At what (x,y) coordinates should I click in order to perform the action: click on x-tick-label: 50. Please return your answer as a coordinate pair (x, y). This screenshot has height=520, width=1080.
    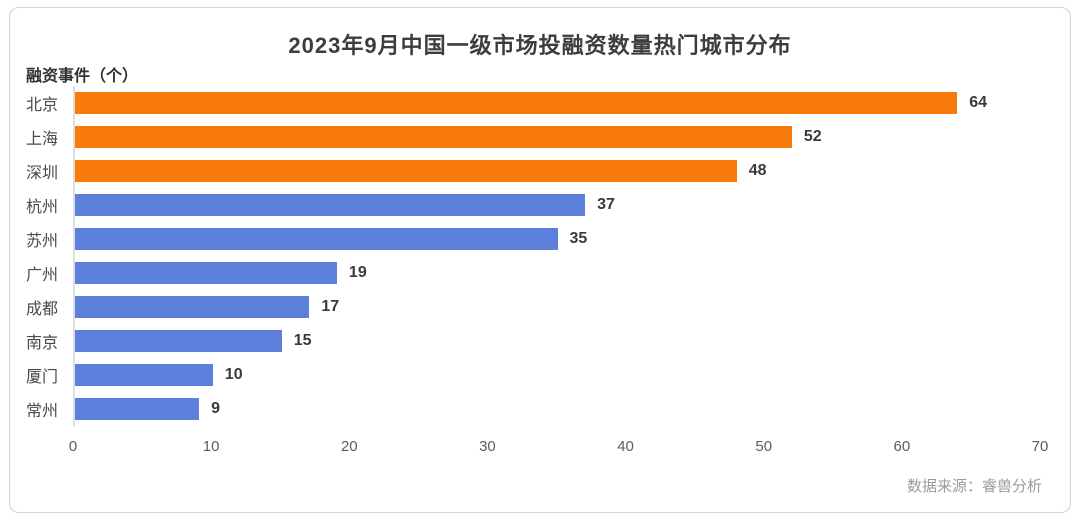
    Looking at the image, I should click on (764, 446).